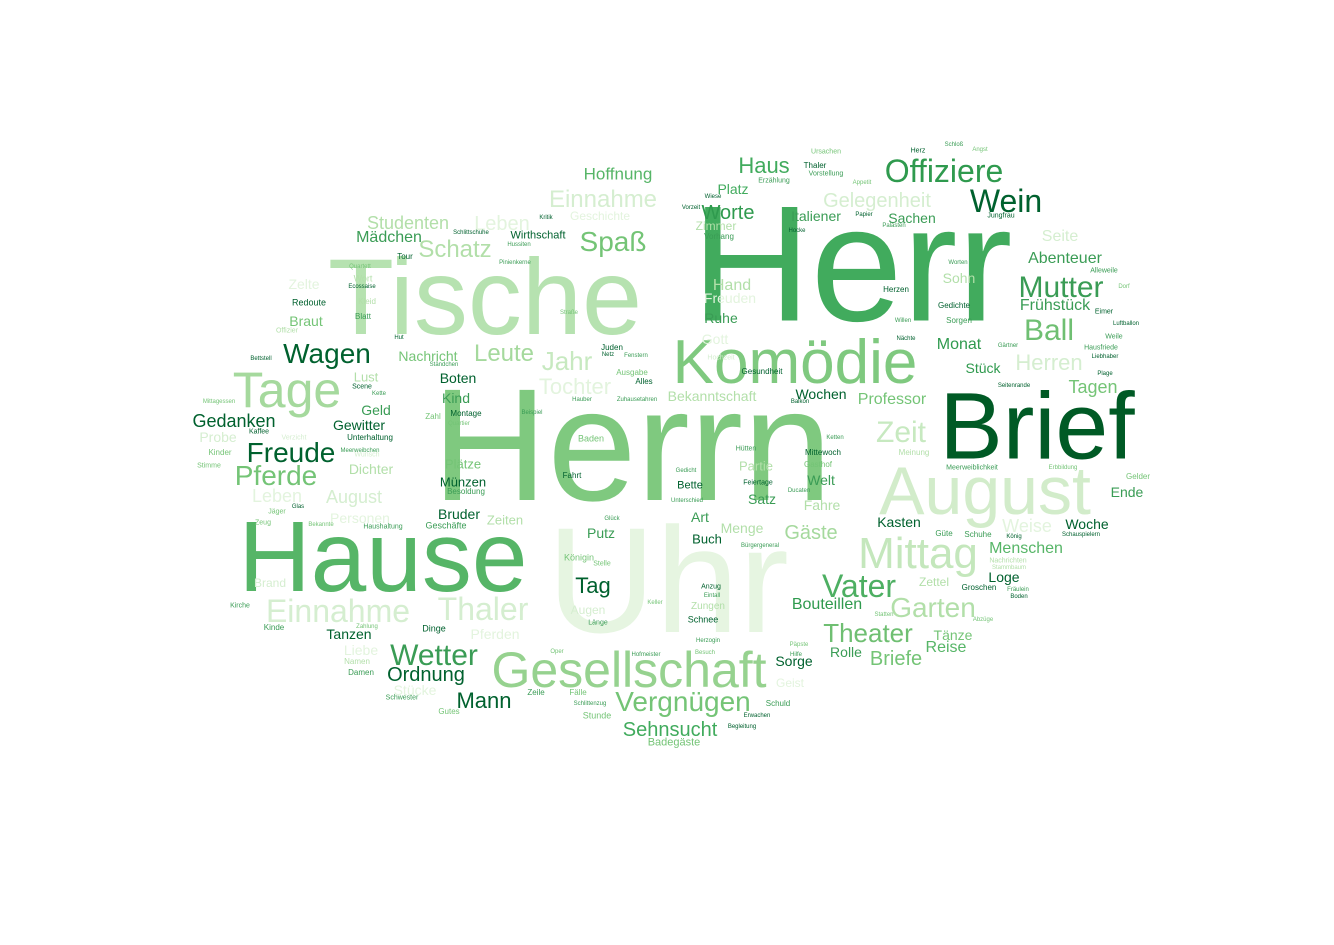 This screenshot has width=1334, height=945. Describe the element at coordinates (277, 496) in the screenshot. I see `word: Leben` at that location.